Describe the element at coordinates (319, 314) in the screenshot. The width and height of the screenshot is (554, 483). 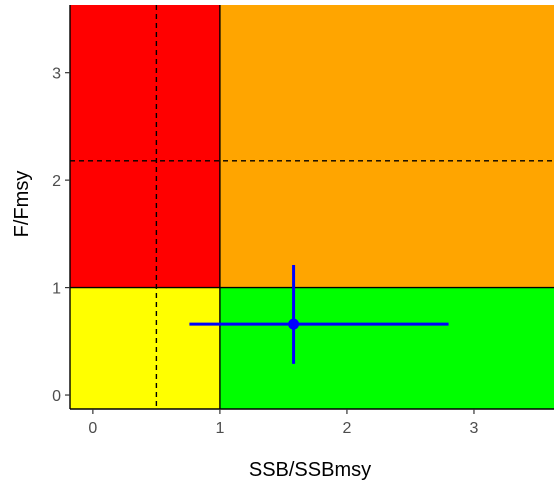
I see `point-layer` at that location.